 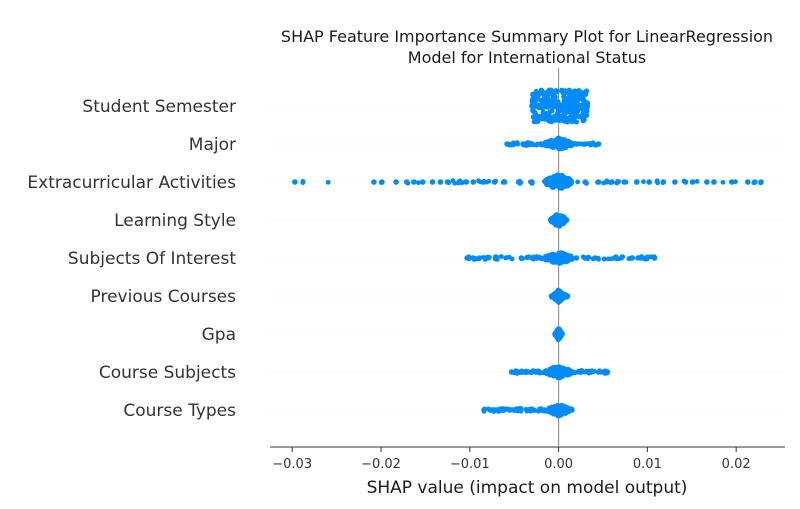 I want to click on feature-label: Learning Style, so click(x=175, y=221).